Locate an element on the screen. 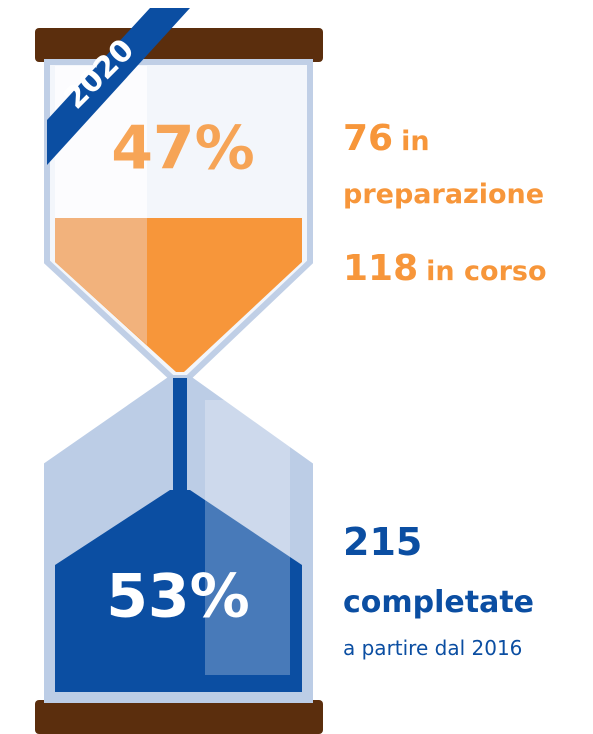 Image resolution: width=593 pixels, height=734 pixels. item-1-label-2: preparazione is located at coordinates (443, 194).